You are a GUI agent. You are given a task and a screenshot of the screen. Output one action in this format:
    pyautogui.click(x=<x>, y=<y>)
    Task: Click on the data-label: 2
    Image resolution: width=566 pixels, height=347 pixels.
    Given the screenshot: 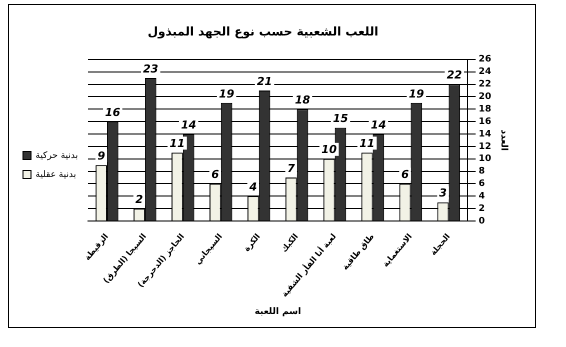 What is the action you would take?
    pyautogui.click(x=139, y=199)
    